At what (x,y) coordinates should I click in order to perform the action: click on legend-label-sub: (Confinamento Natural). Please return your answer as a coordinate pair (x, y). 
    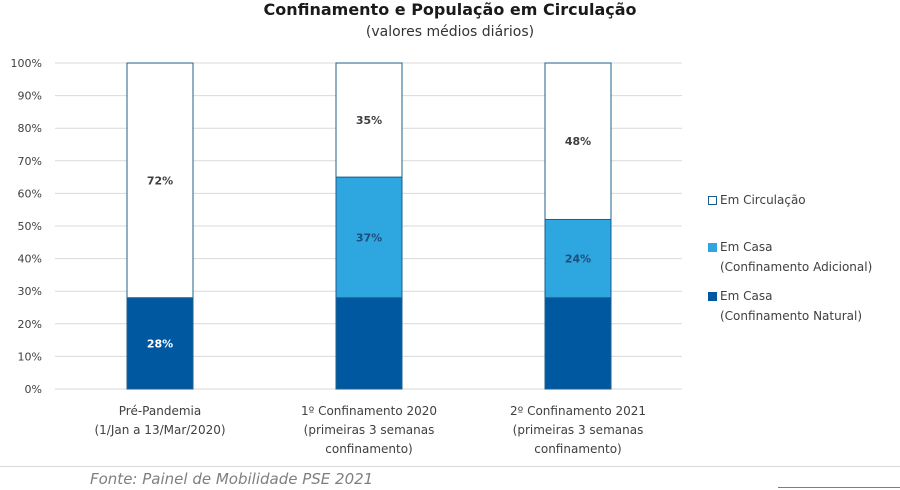
    Looking at the image, I should click on (791, 316).